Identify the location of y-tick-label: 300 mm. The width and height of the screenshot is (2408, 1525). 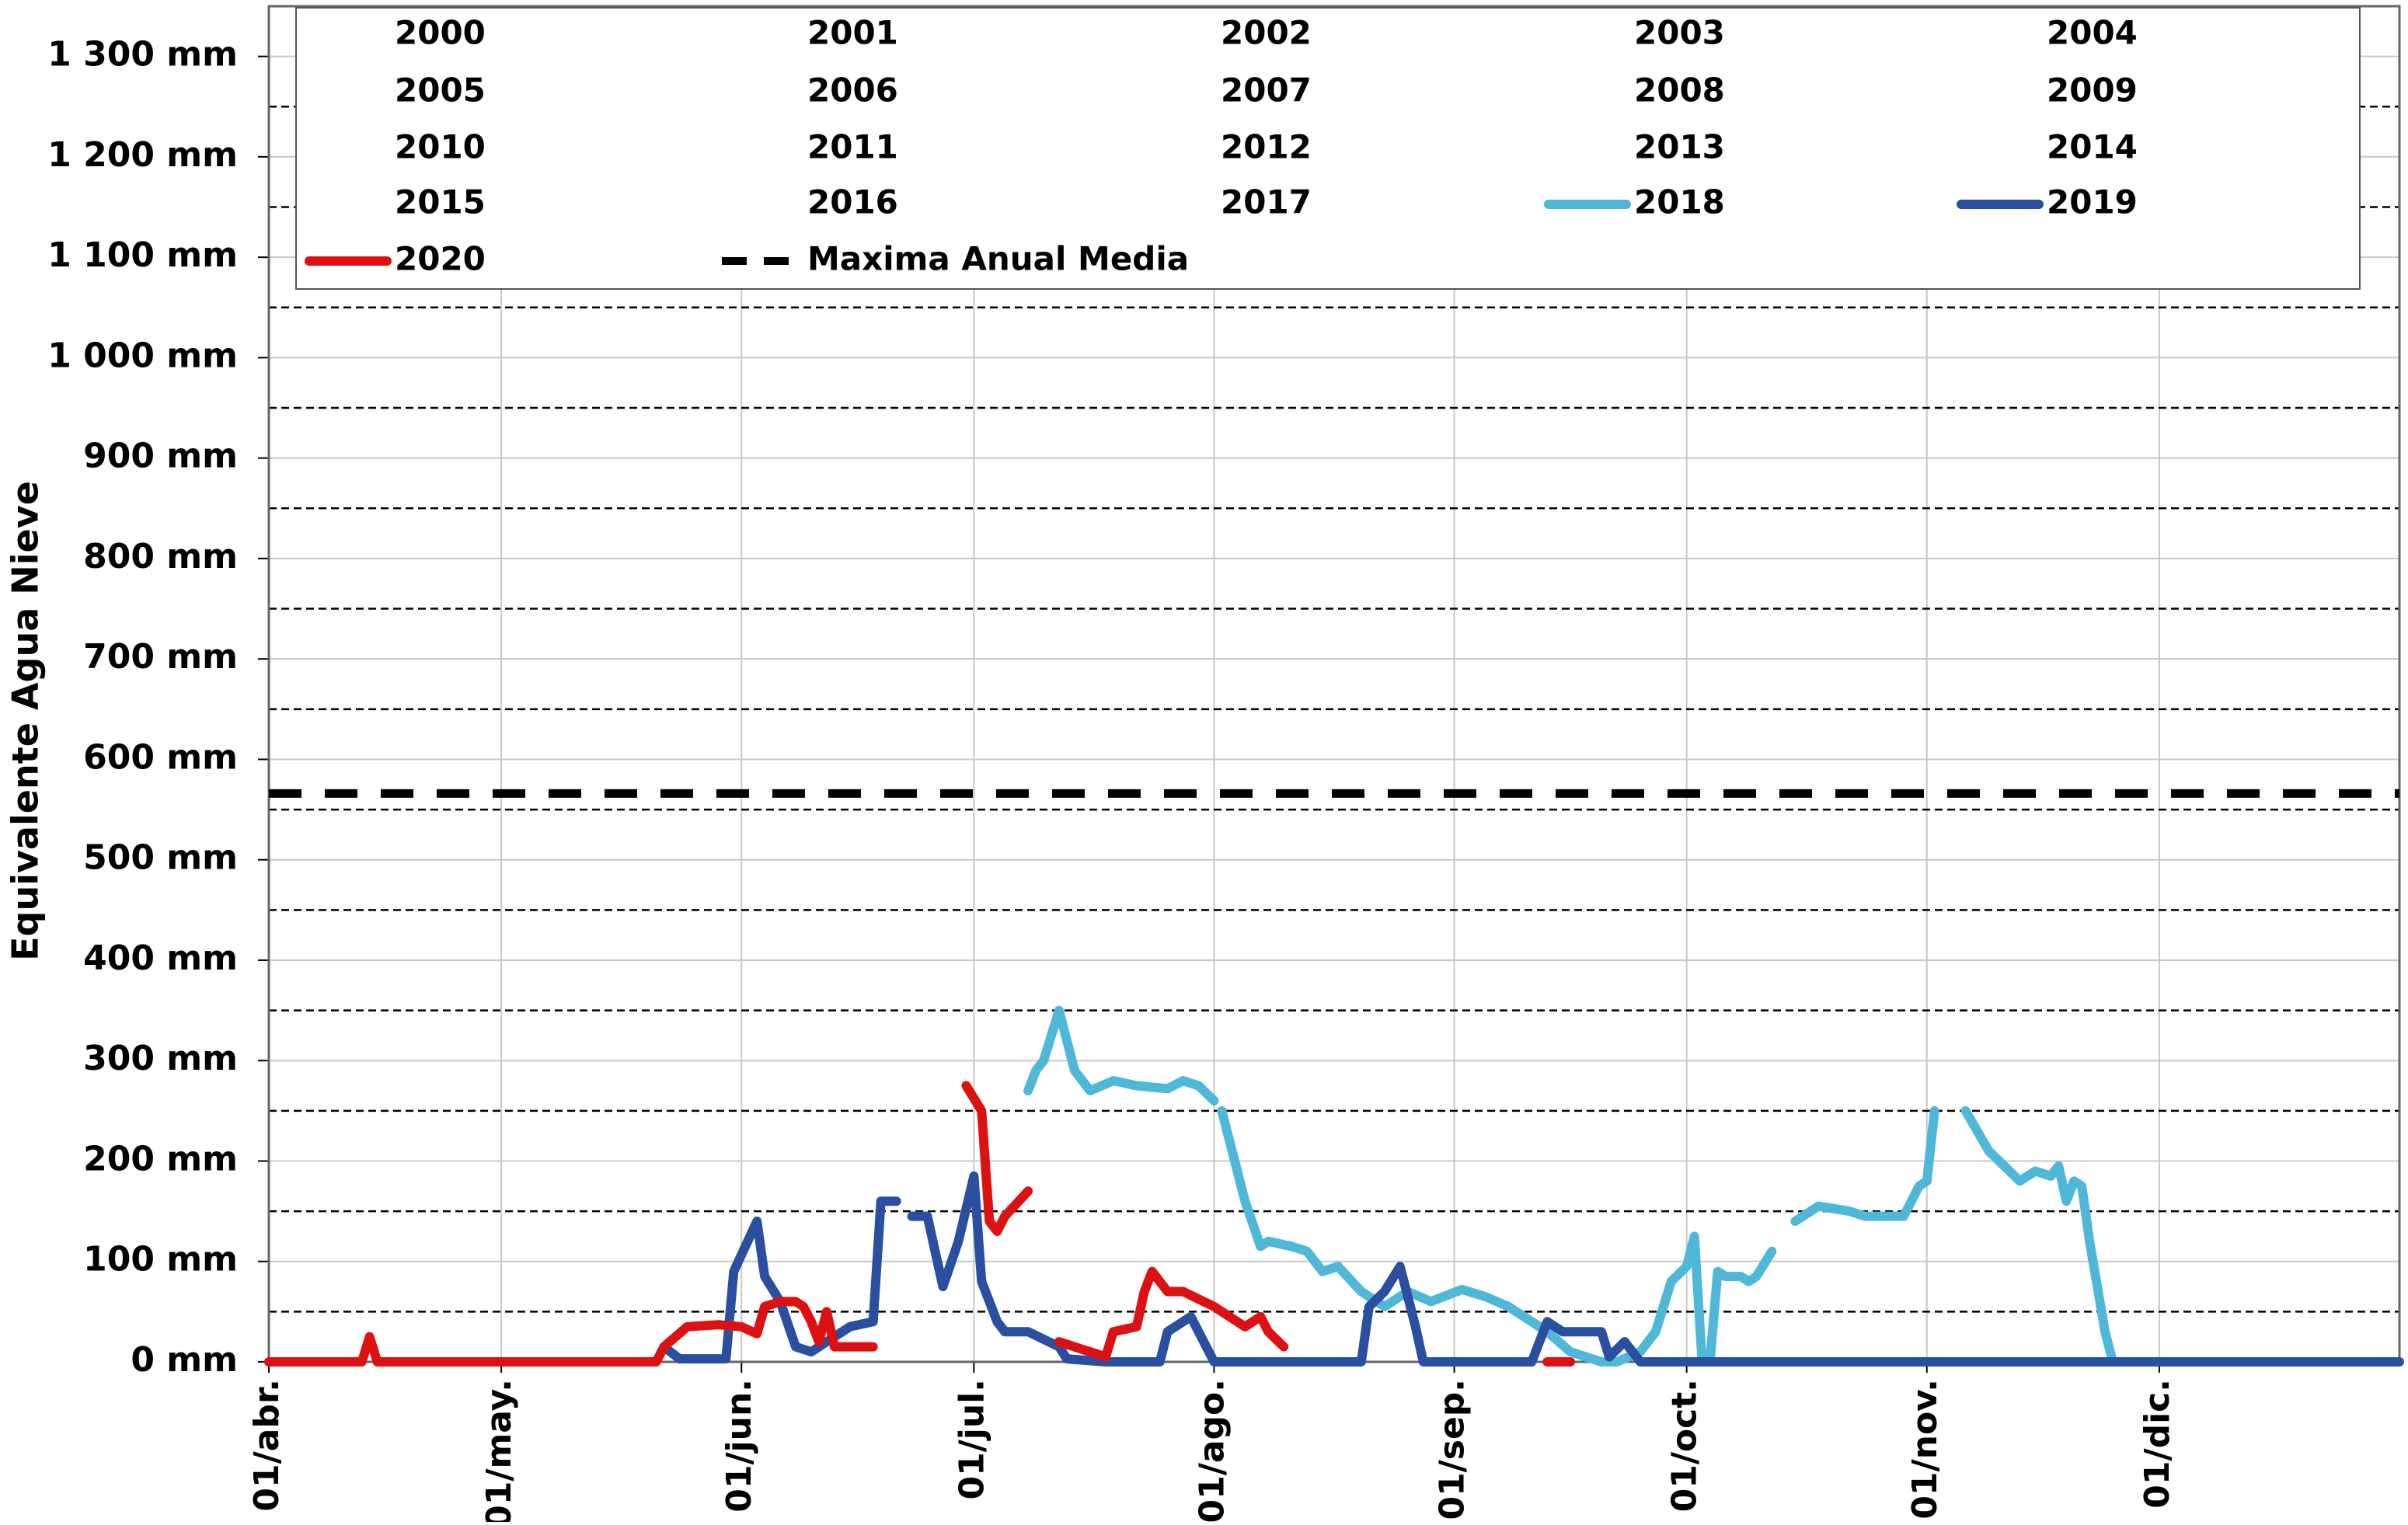
(160, 1058).